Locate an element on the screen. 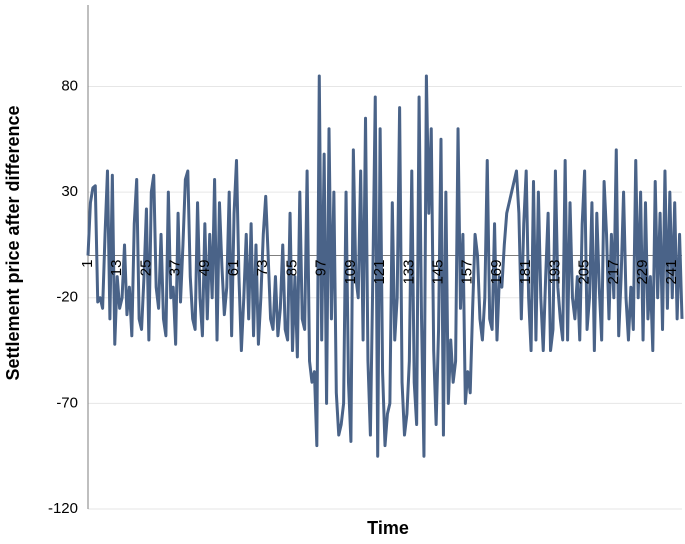 The width and height of the screenshot is (685, 544). x-tick-label: 85 is located at coordinates (291, 268).